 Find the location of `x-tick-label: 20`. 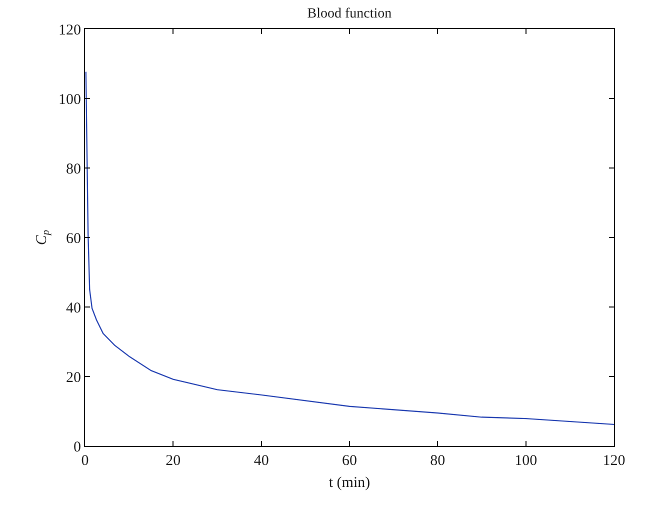

x-tick-label: 20 is located at coordinates (173, 461).